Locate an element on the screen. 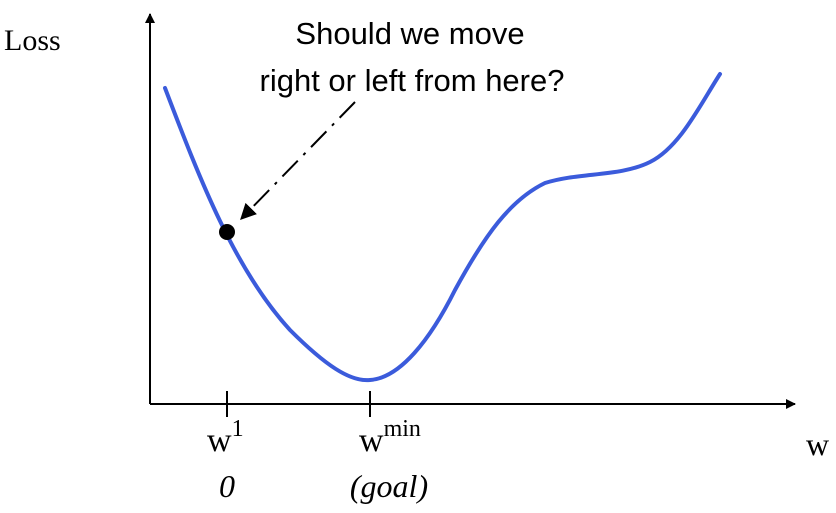 This screenshot has height=513, width=836. x-axis-label: w is located at coordinates (817, 444).